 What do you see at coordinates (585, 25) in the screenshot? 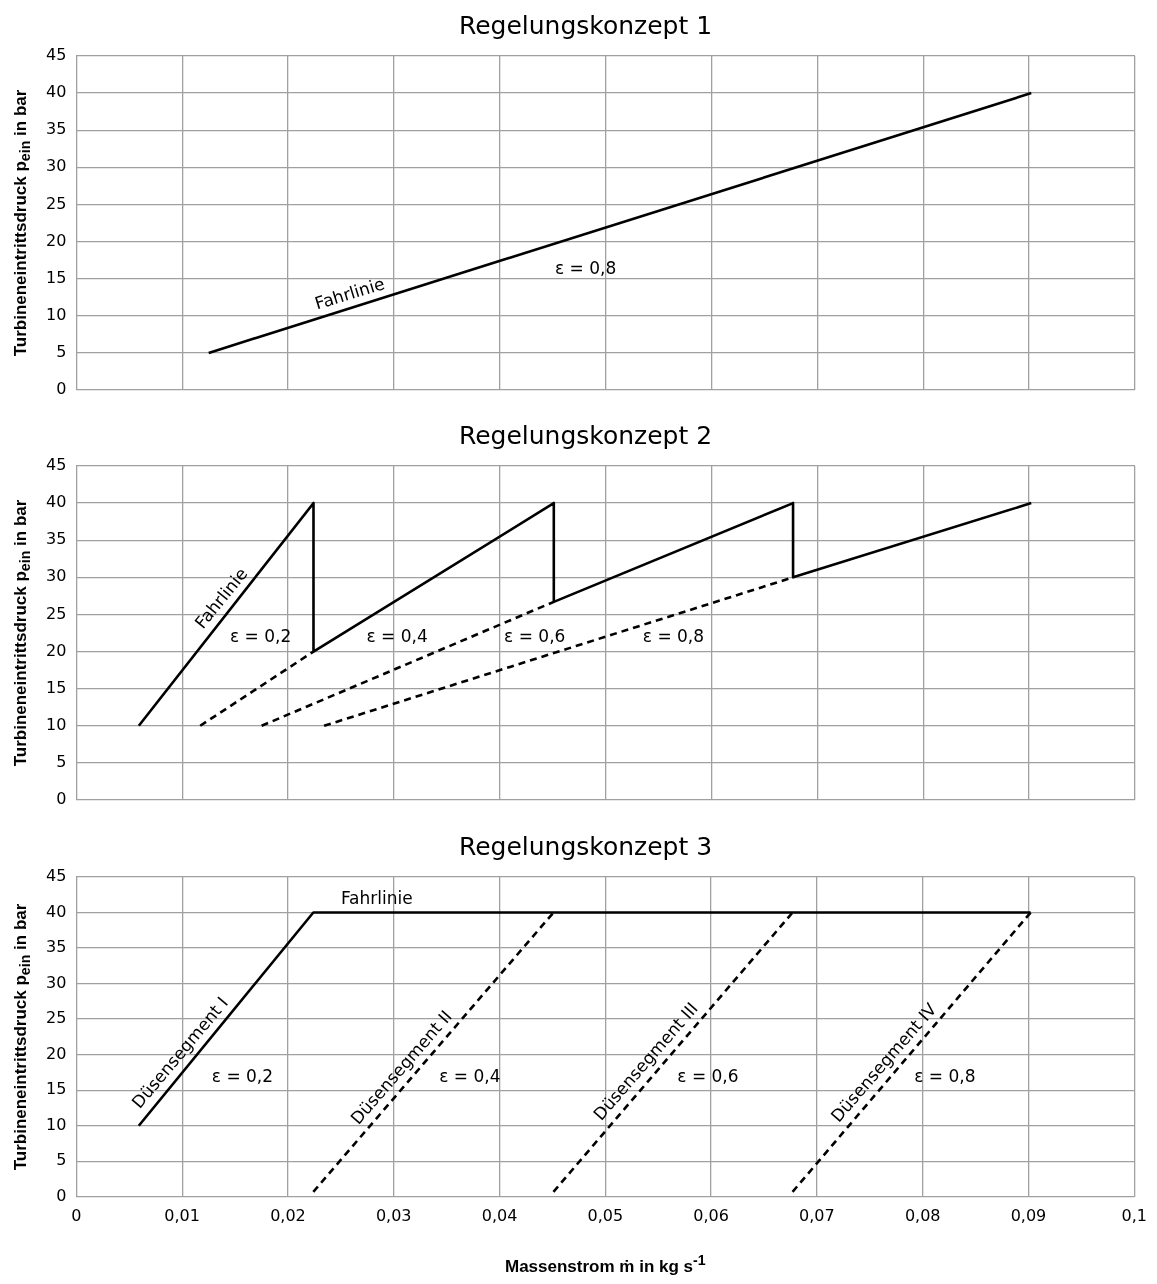
I see `chart-title: Regelungskonzept 1` at bounding box center [585, 25].